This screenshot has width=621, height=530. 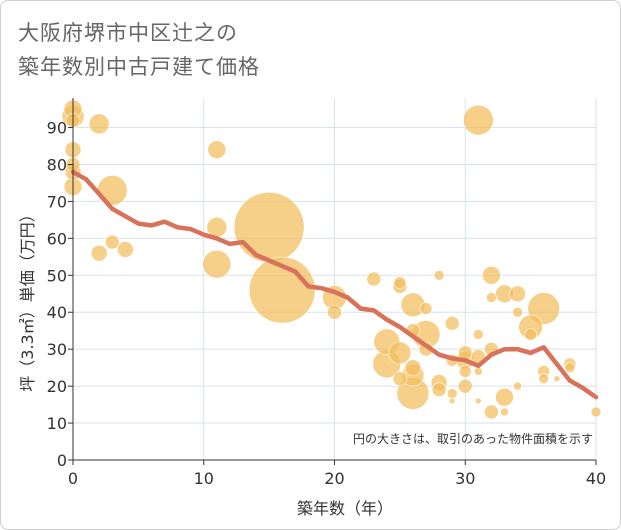 I want to click on y-tick-label: 10, so click(x=57, y=423).